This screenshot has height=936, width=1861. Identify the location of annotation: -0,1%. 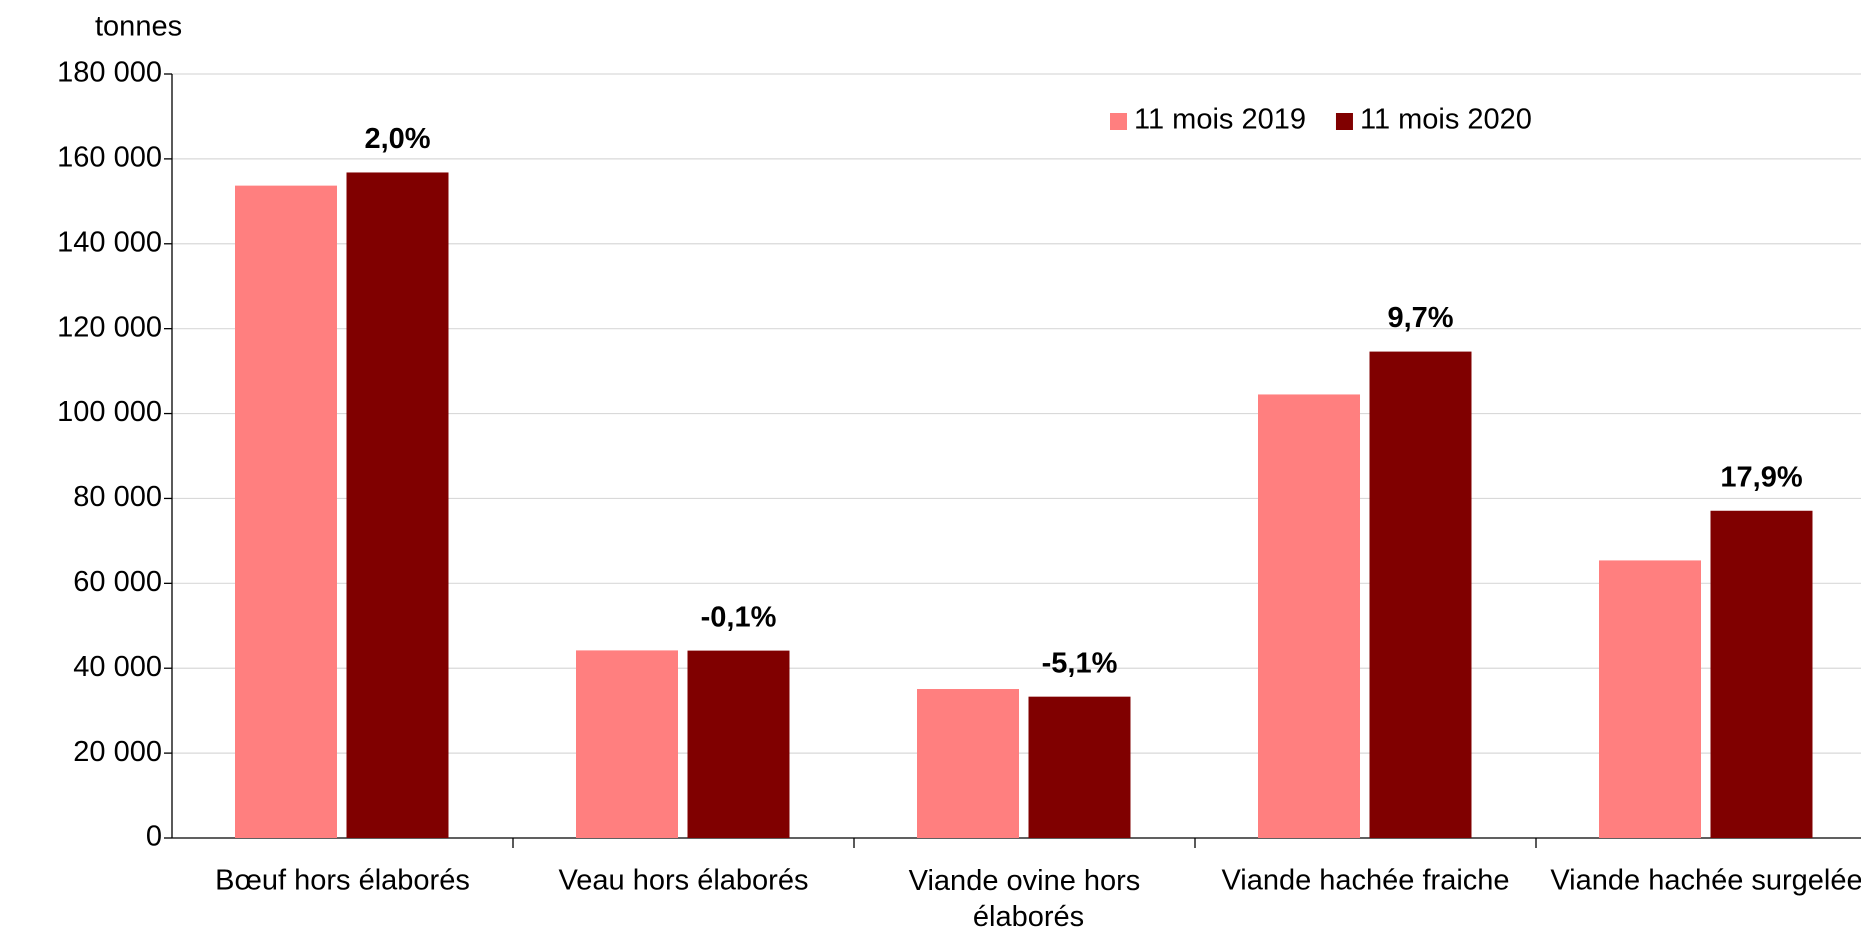
(739, 617).